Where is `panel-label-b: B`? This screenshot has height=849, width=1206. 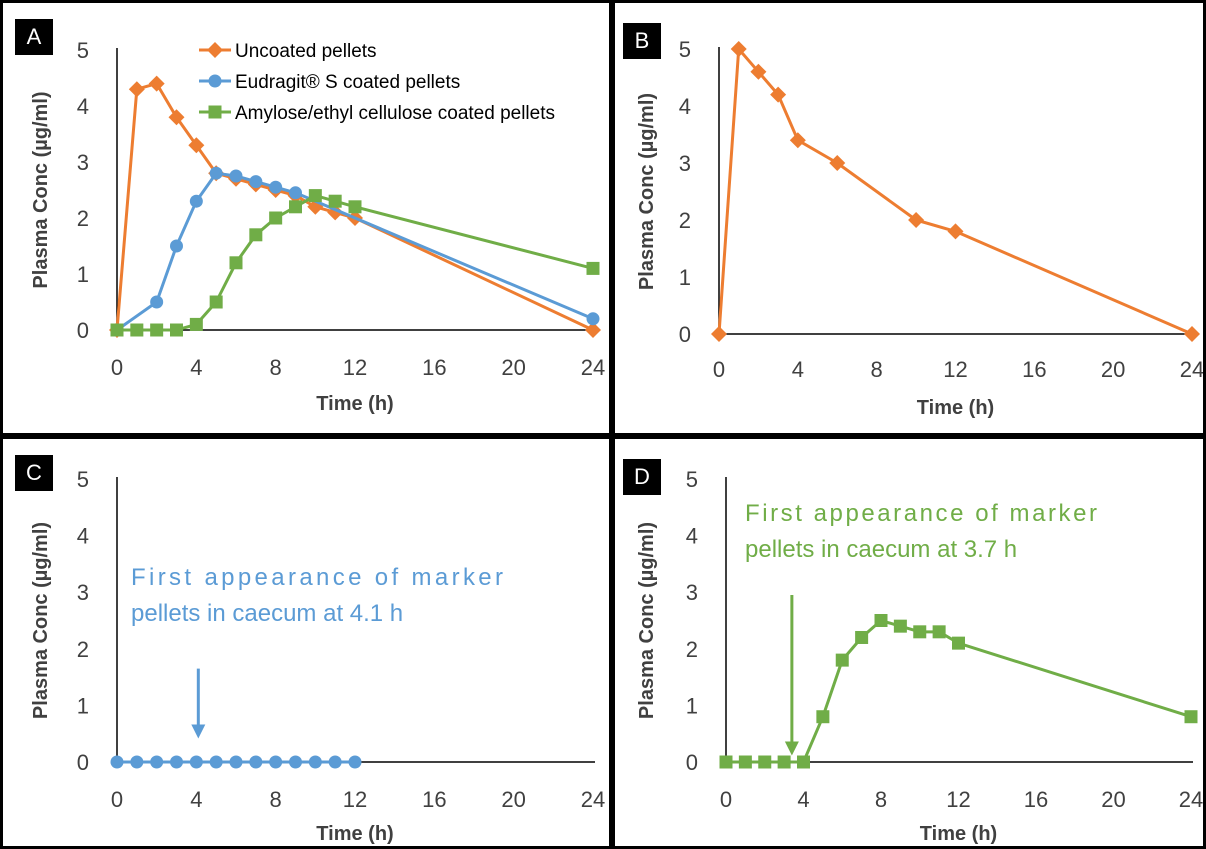 panel-label-b: B is located at coordinates (642, 41).